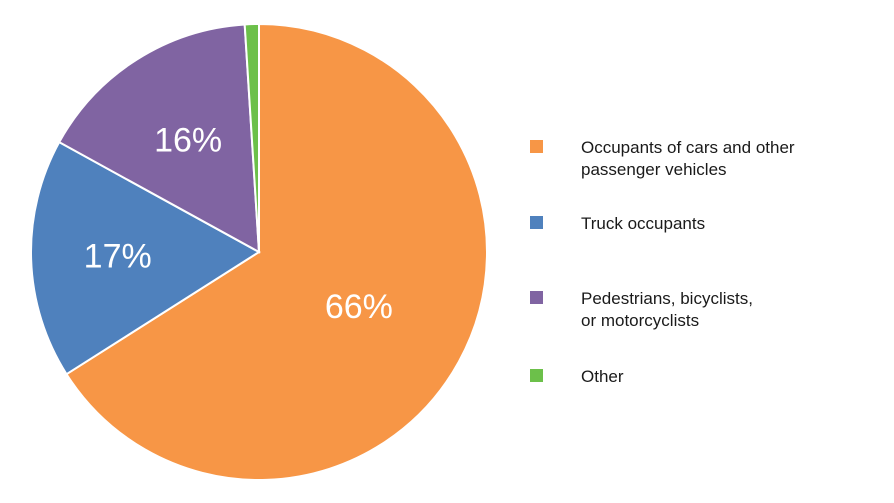  What do you see at coordinates (536, 297) in the screenshot?
I see `legend-swatch-pedestrians` at bounding box center [536, 297].